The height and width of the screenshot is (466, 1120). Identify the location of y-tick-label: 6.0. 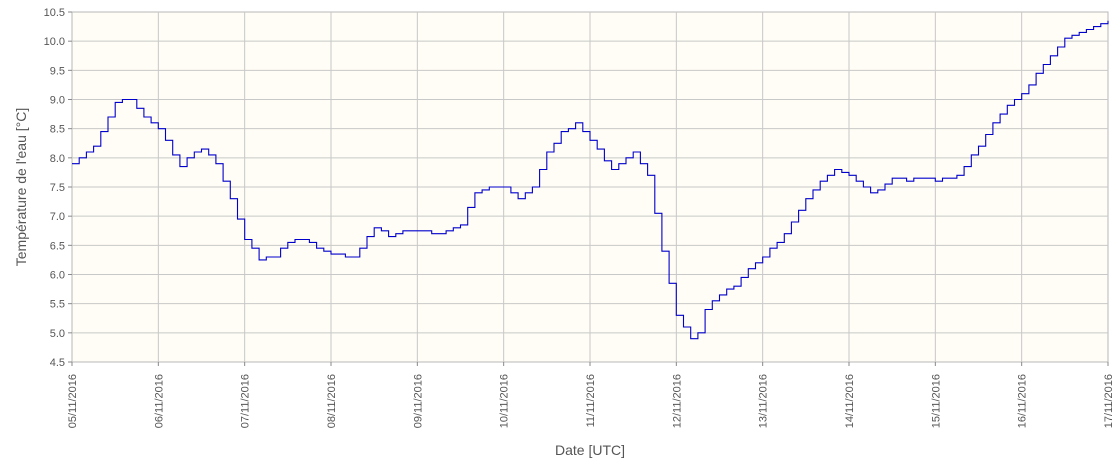
(57, 276).